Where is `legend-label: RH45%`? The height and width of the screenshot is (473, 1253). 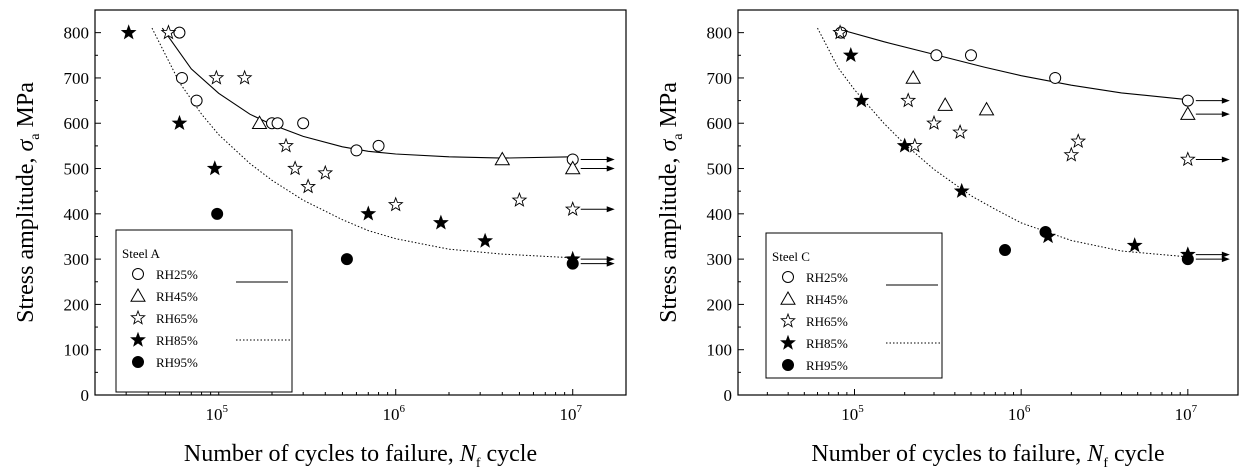
legend-label: RH45% is located at coordinates (177, 296).